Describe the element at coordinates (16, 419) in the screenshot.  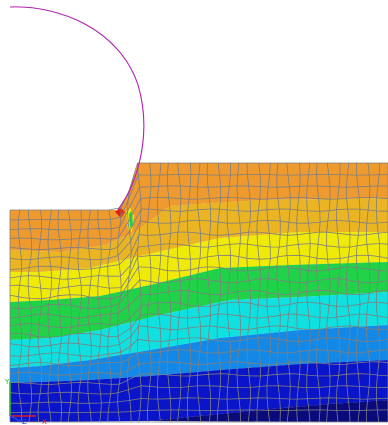
I see `triad-z-axis` at that location.